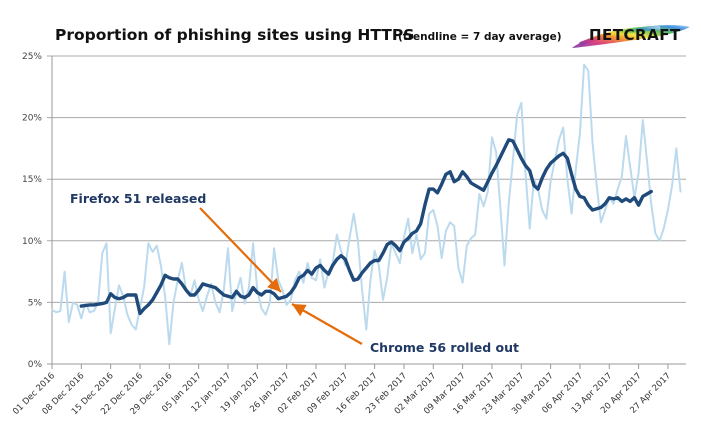  I want to click on chart-title: Proportion of phishing sites using HTTPS, so click(234, 35).